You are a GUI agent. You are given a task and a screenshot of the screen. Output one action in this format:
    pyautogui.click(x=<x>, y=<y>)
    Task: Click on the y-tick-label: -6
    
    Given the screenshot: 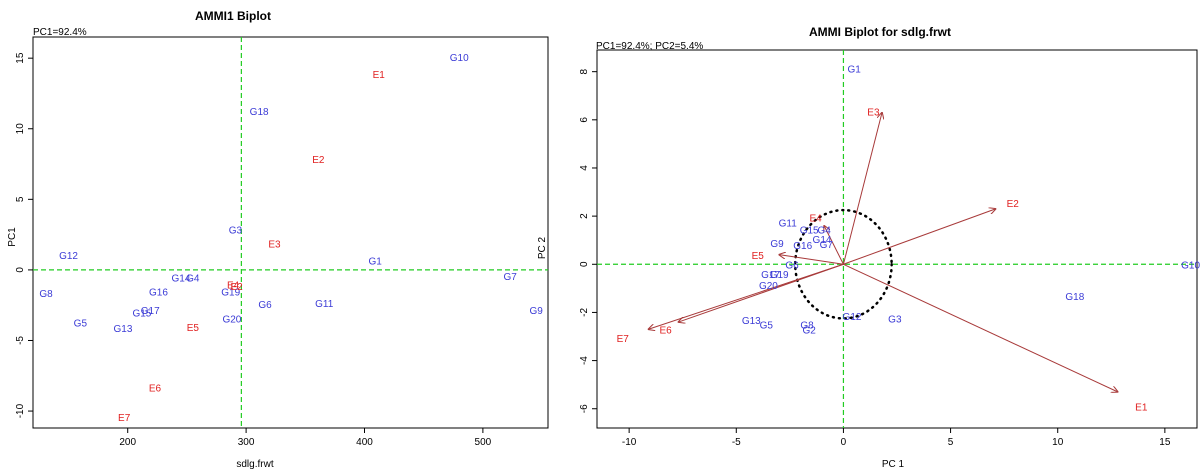 What is the action you would take?
    pyautogui.click(x=584, y=408)
    